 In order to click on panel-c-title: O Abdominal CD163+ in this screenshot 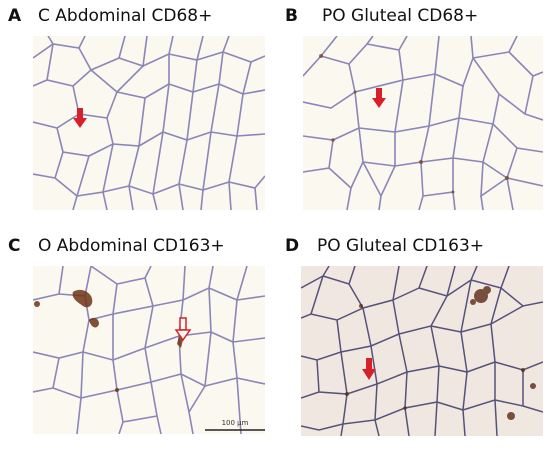, I will do `click(131, 246)`.